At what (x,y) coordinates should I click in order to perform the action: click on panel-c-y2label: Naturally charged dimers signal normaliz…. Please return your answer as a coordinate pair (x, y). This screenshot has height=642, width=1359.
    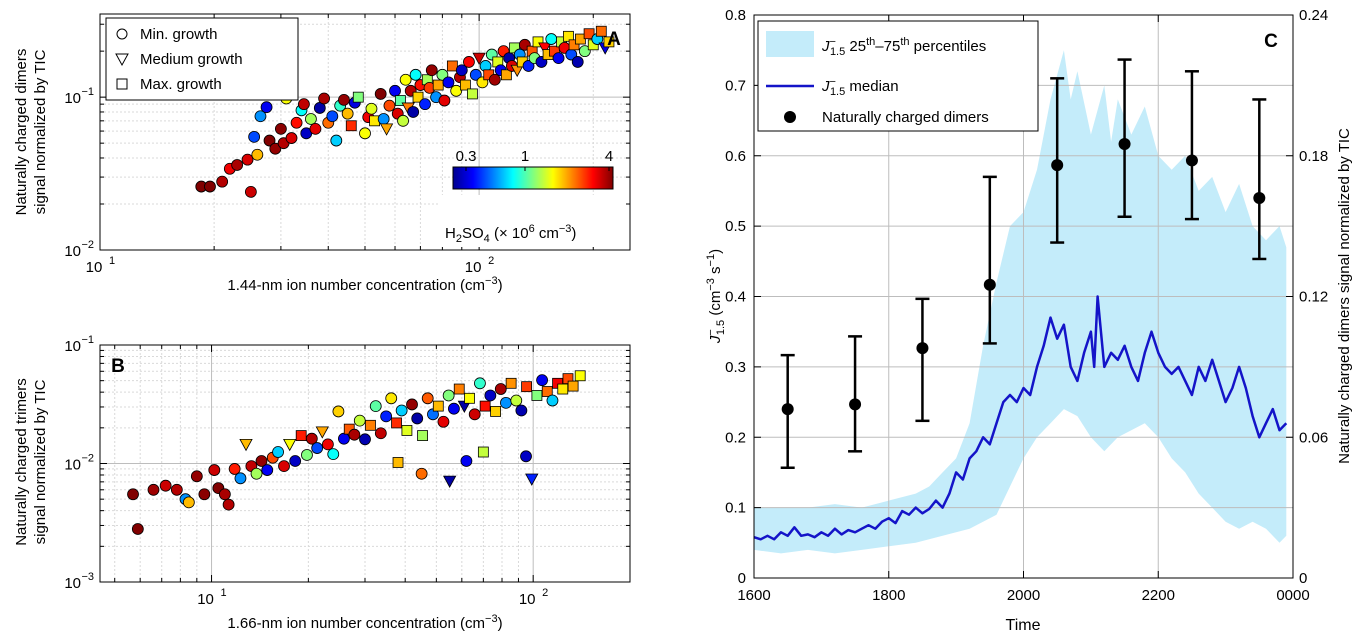
    Looking at the image, I should click on (1344, 296).